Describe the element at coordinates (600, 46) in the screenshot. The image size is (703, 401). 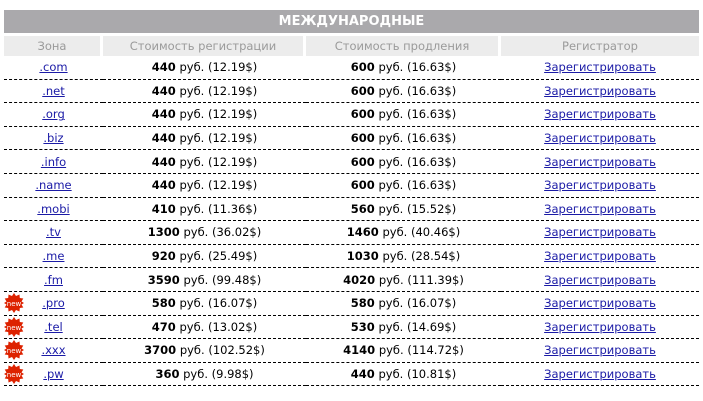
I see `header-registrar: Регистратор` at that location.